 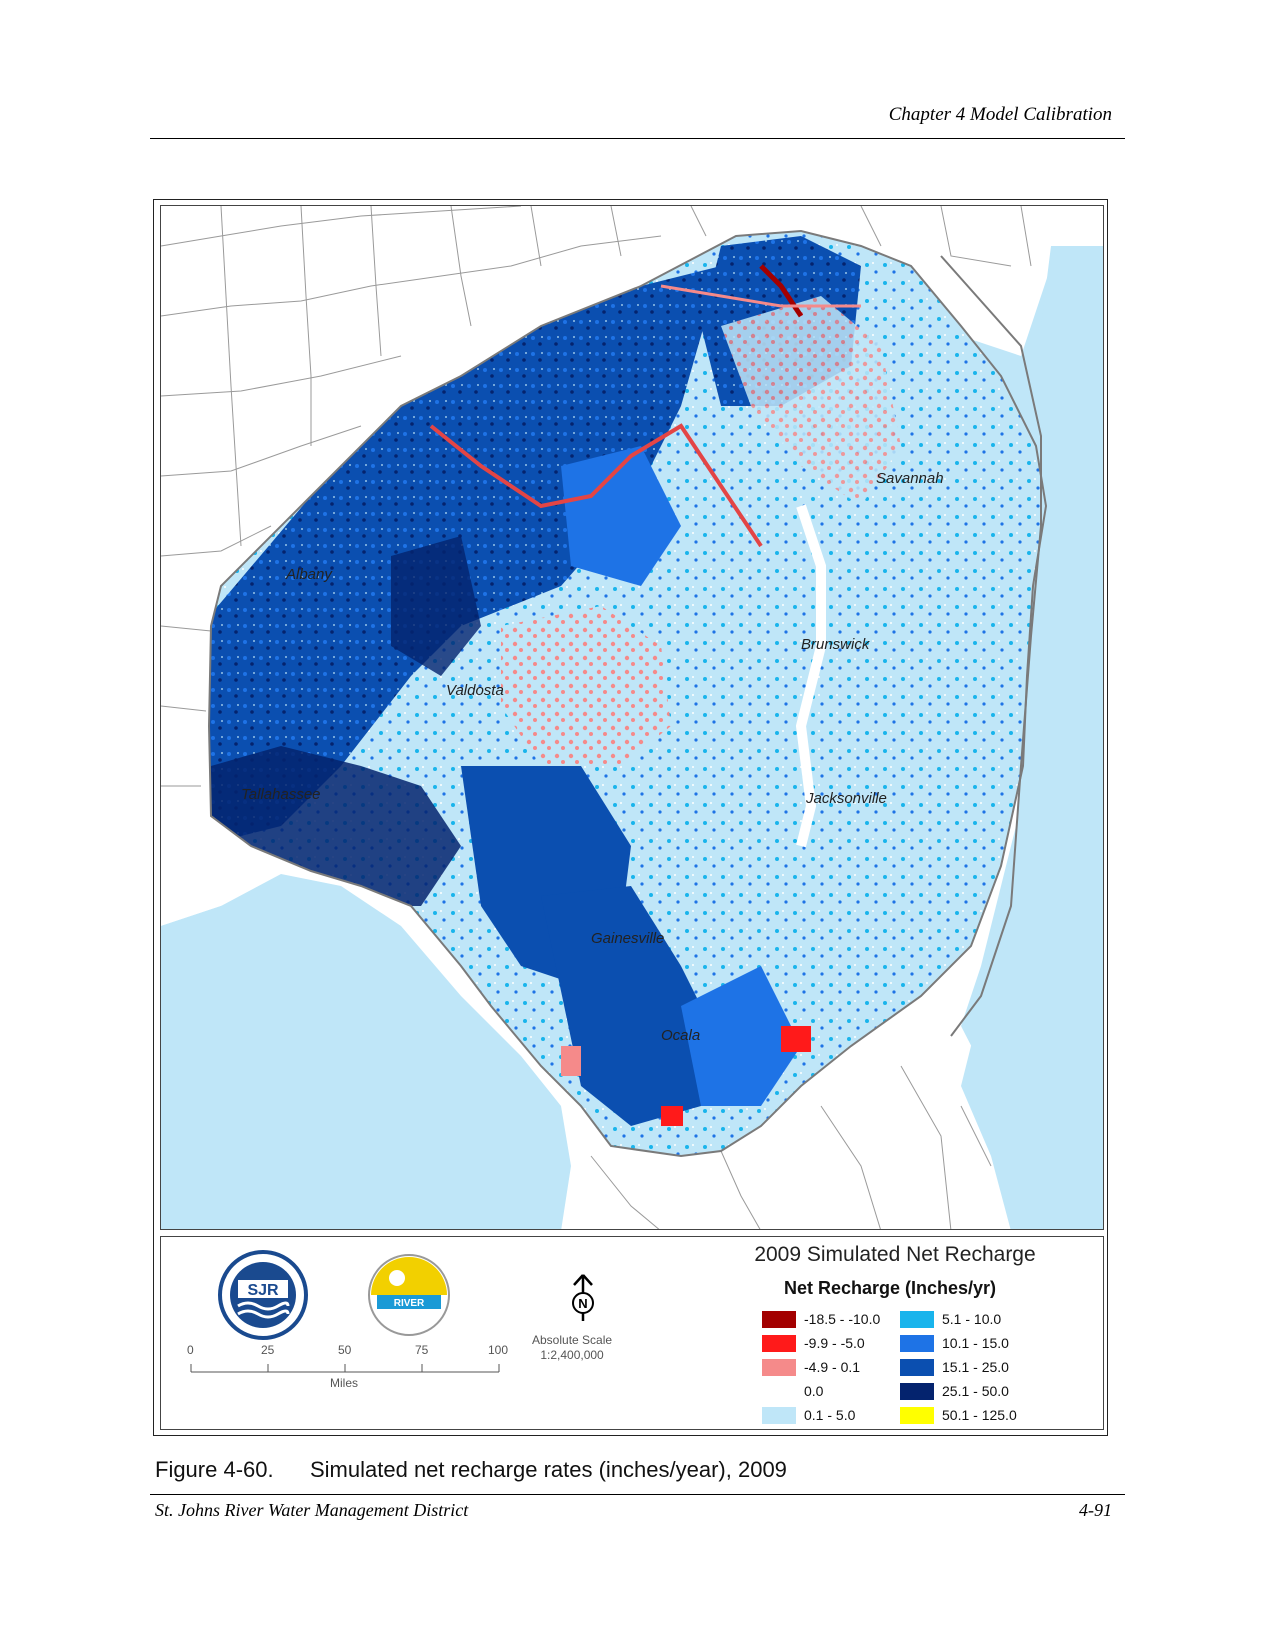 I want to click on legend-label: 50.1 - 125.0, so click(x=979, y=1415).